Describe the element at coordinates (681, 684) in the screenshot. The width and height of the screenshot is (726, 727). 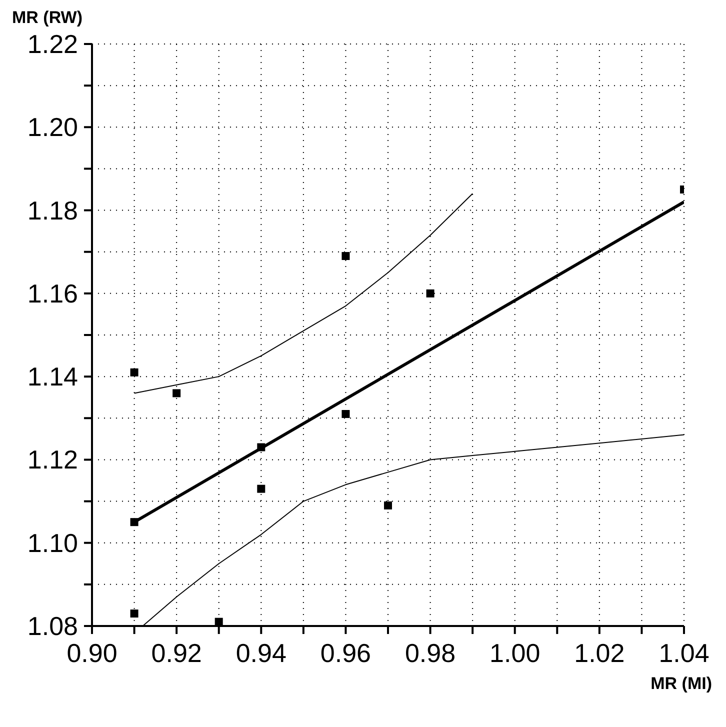
I see `x-axis-title: MR (MI)` at that location.